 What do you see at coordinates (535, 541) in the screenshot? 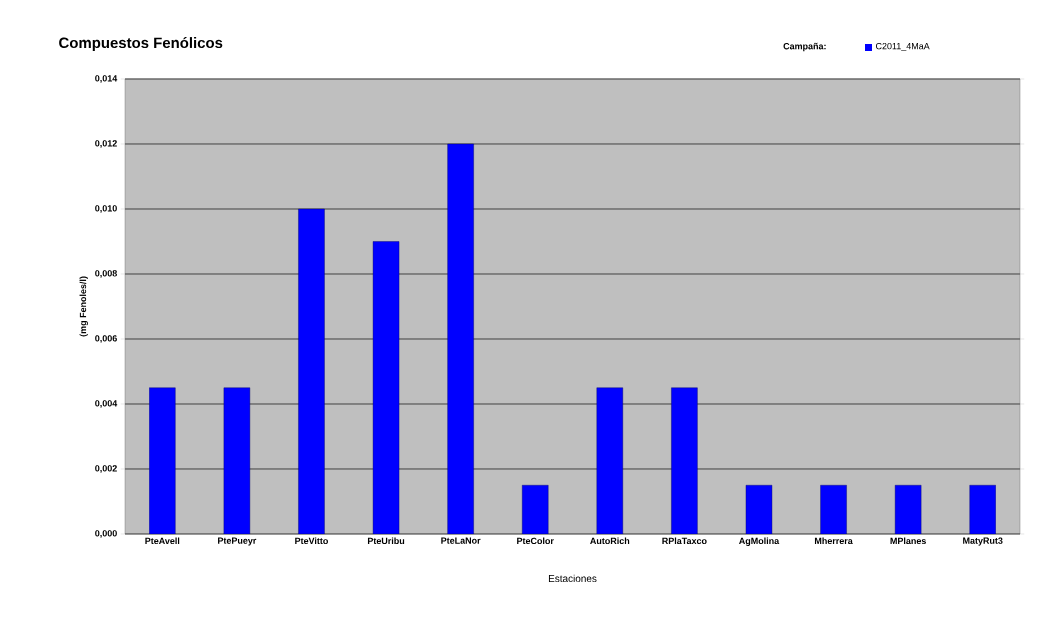
I see `x-tick-label: PteColor` at bounding box center [535, 541].